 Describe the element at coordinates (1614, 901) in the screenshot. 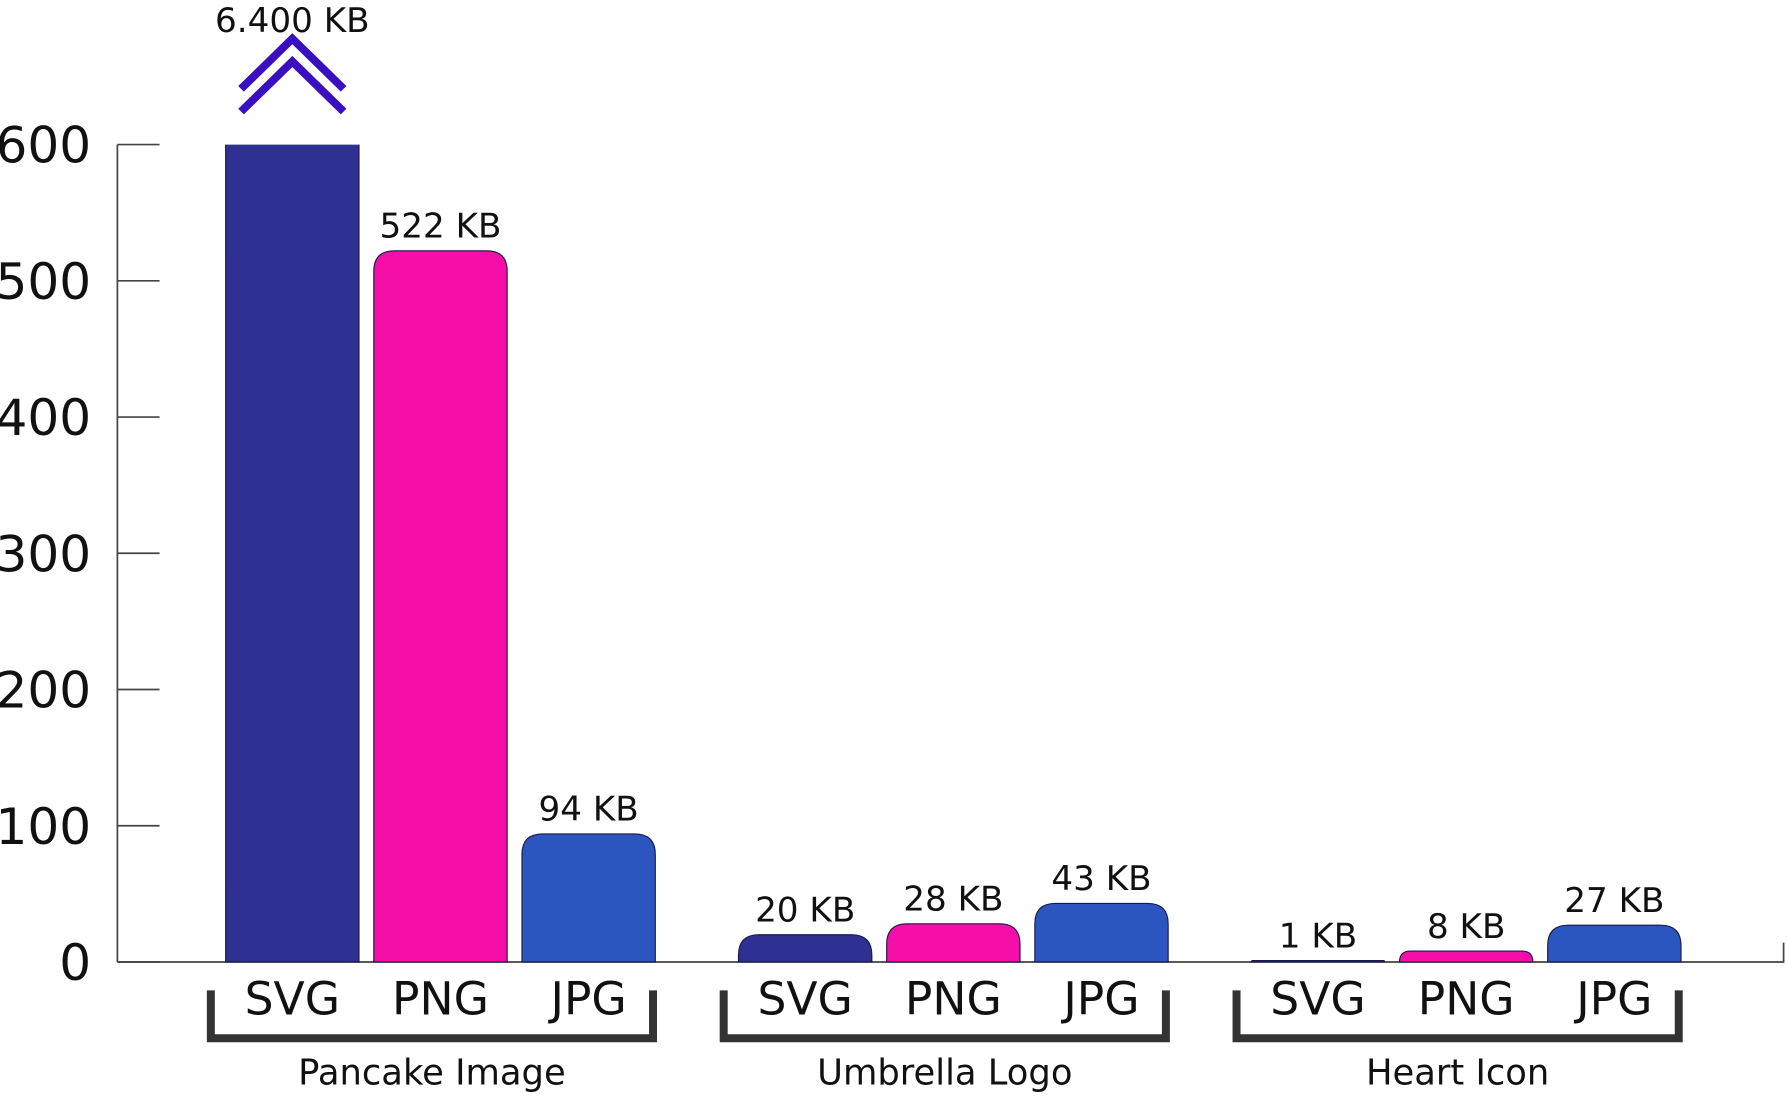

I see `value-label: 27 KB` at that location.